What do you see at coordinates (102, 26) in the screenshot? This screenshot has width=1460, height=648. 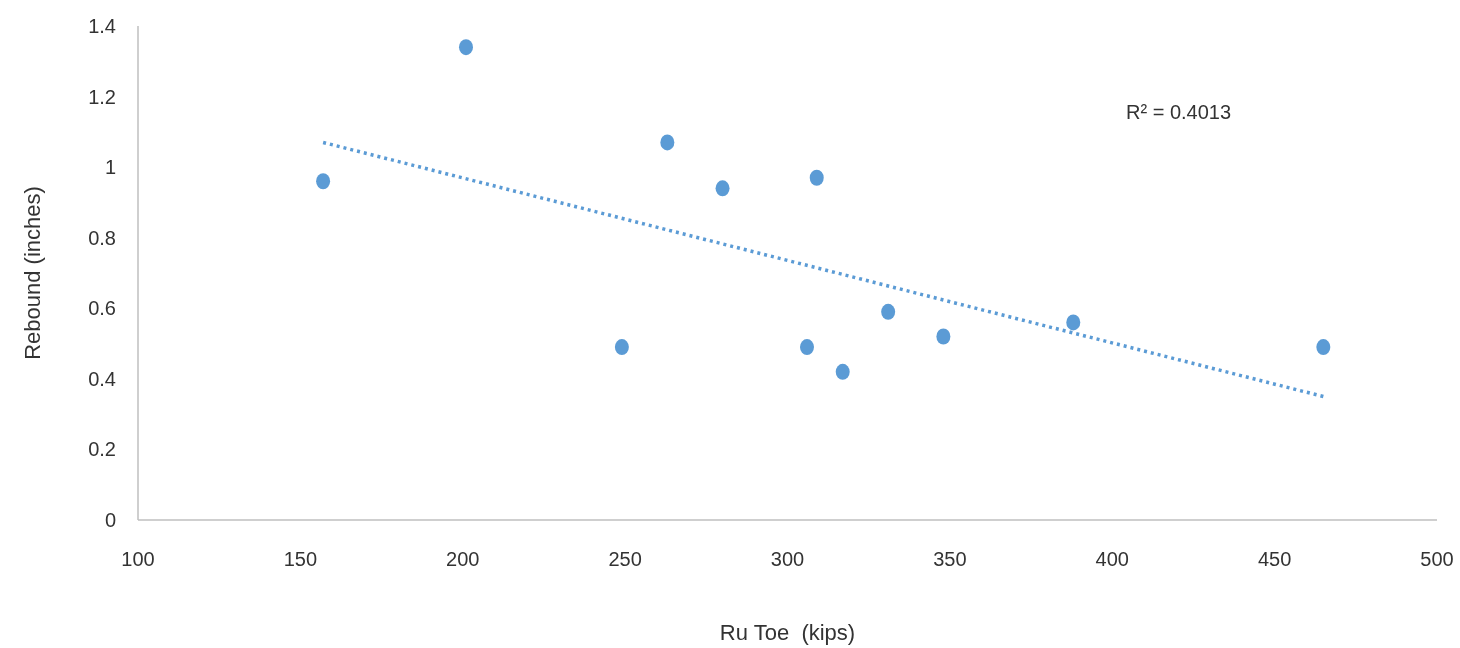 I see `y-tick-label: 1.4` at bounding box center [102, 26].